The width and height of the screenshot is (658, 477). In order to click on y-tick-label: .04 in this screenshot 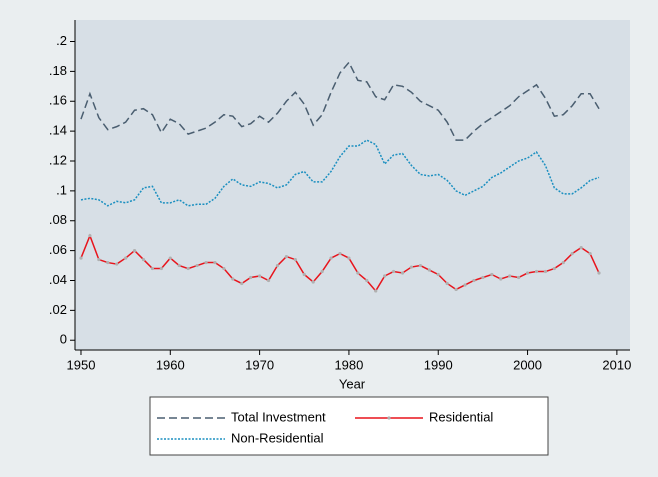, I will do `click(58, 279)`.